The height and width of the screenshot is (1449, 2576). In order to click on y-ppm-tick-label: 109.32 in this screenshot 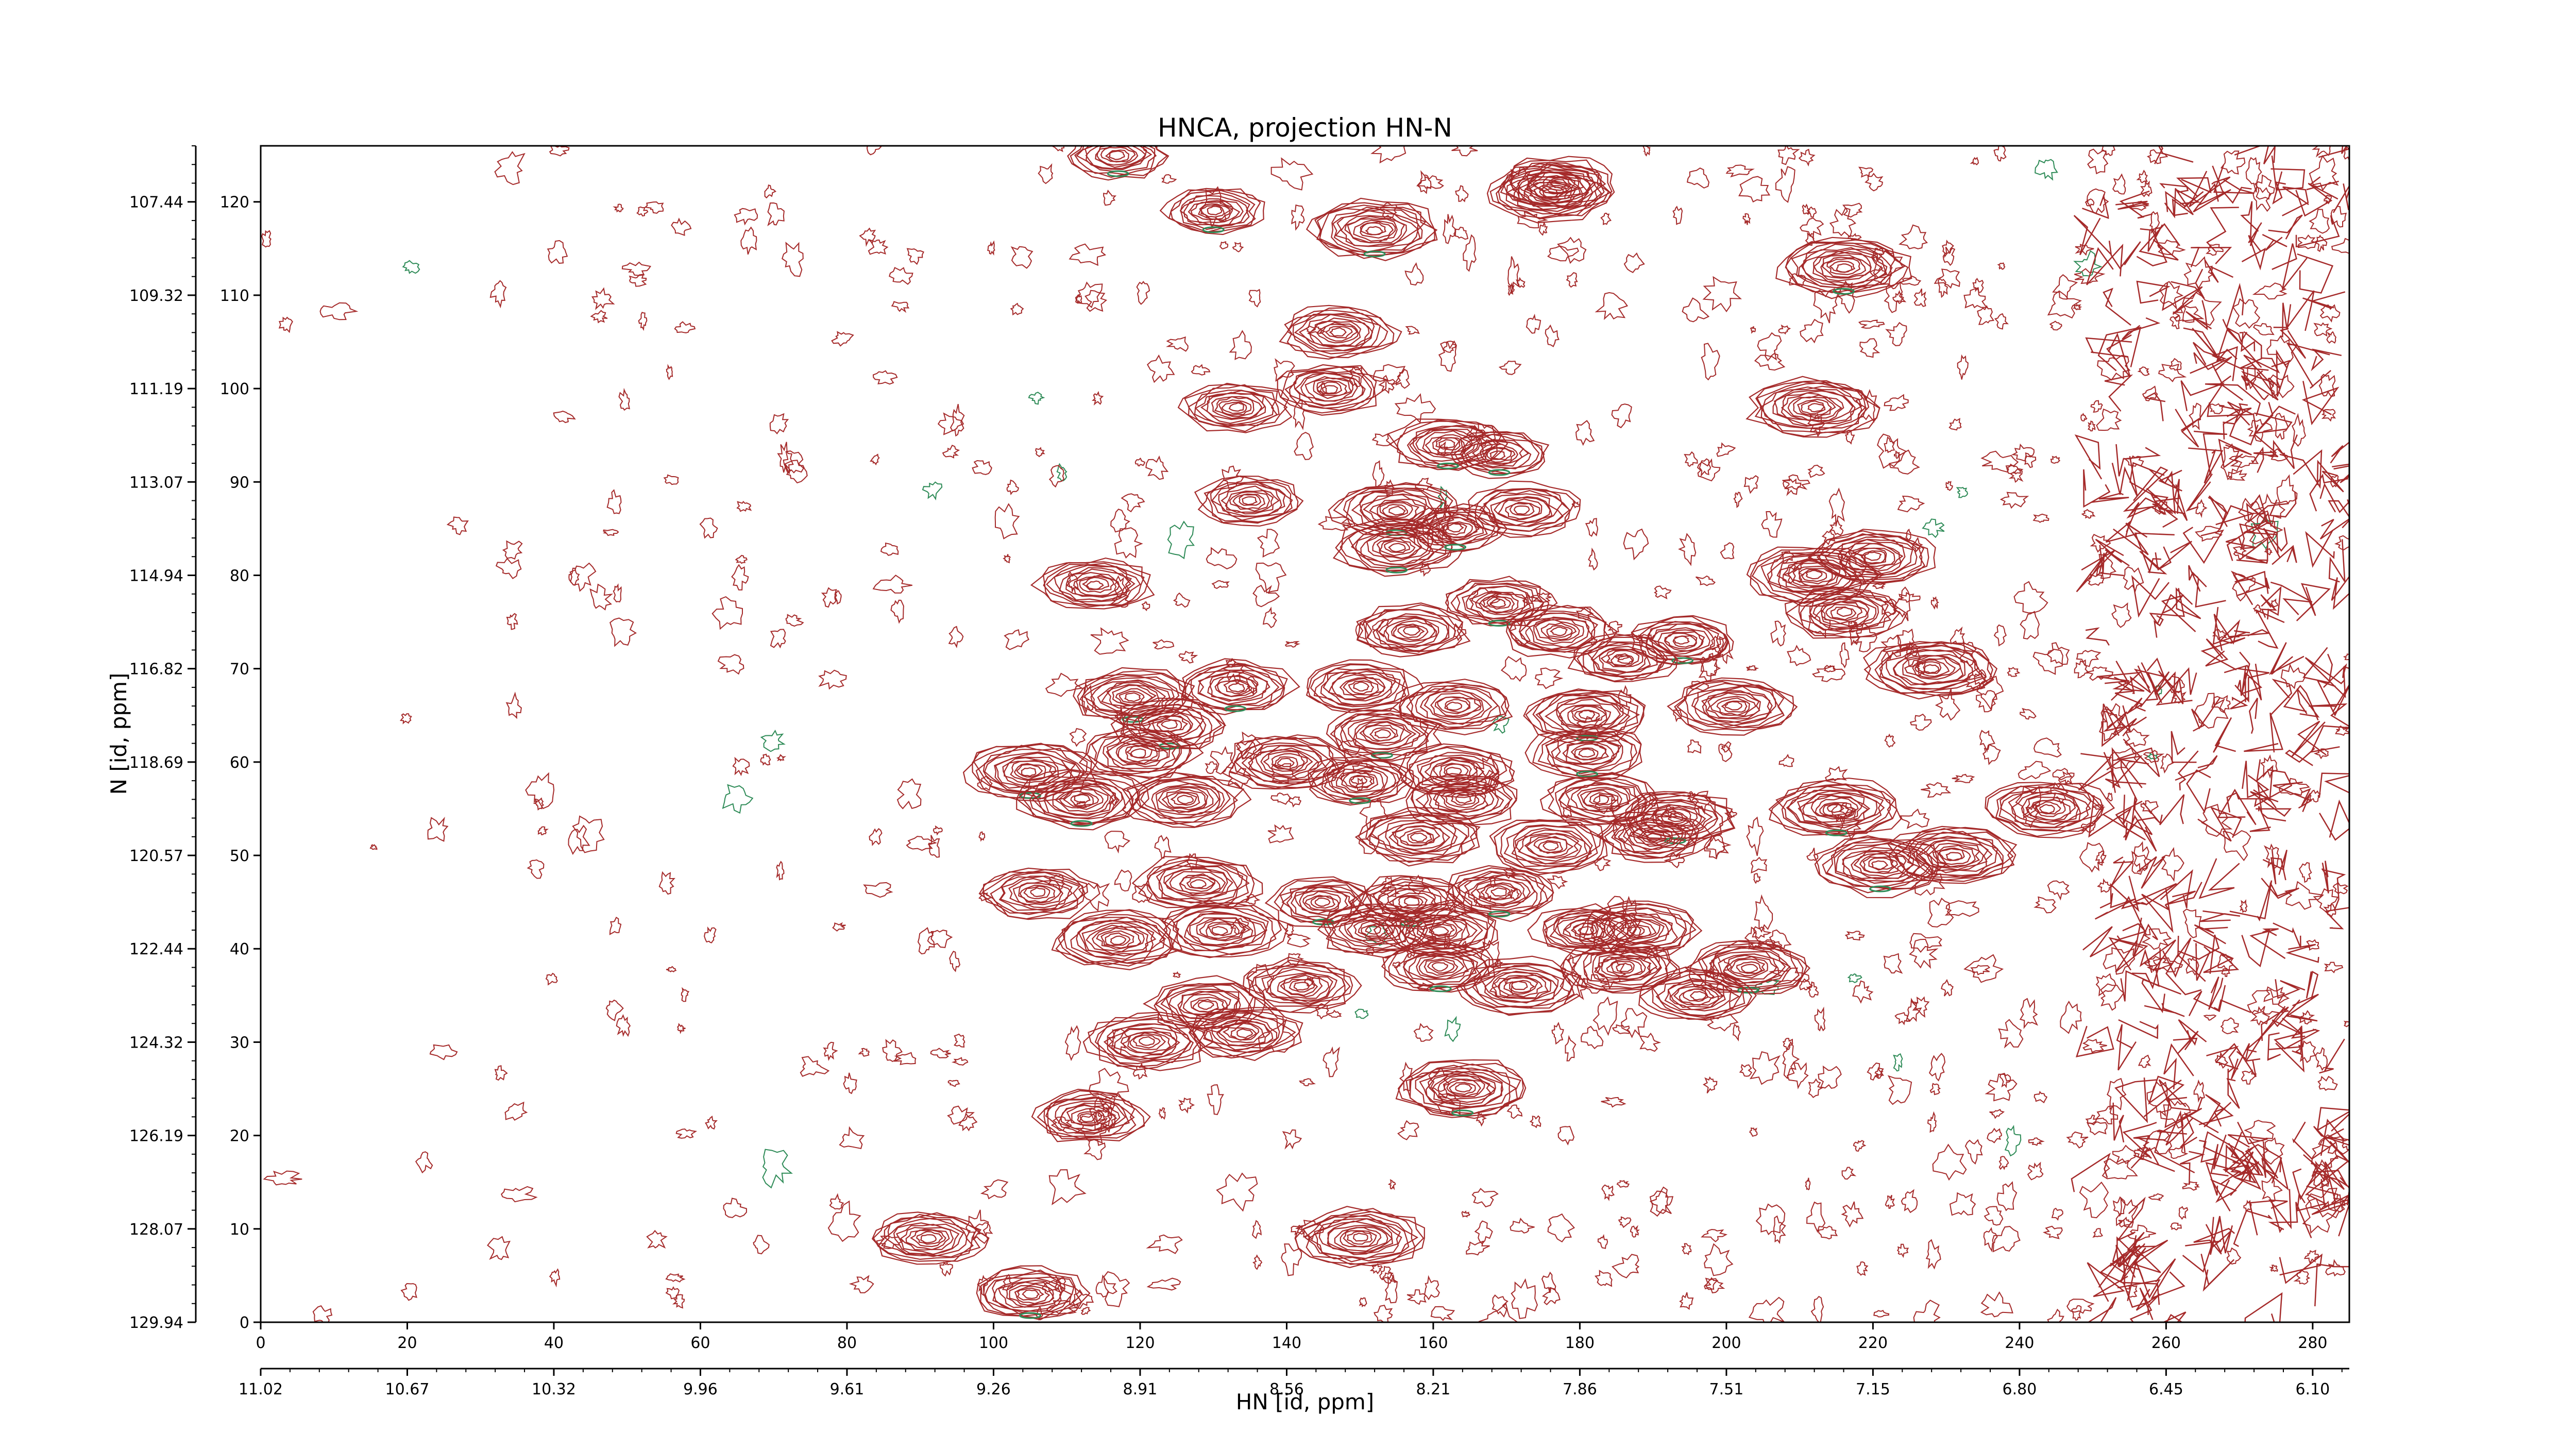, I will do `click(156, 296)`.